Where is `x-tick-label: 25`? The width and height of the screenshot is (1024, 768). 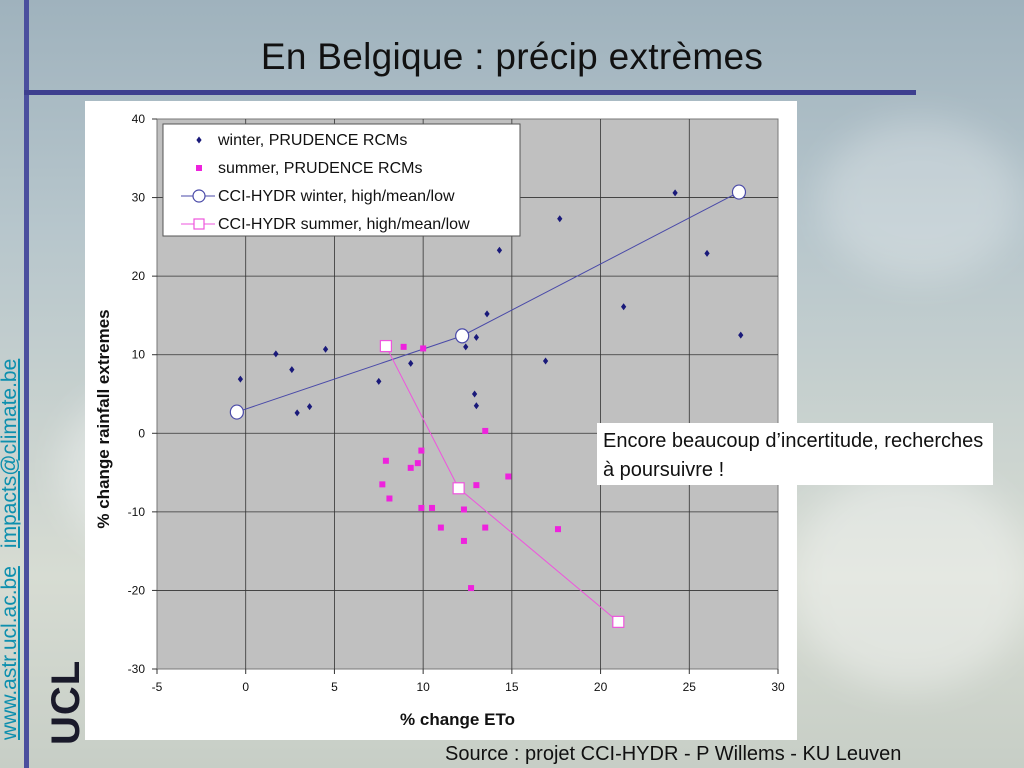 x-tick-label: 25 is located at coordinates (690, 687).